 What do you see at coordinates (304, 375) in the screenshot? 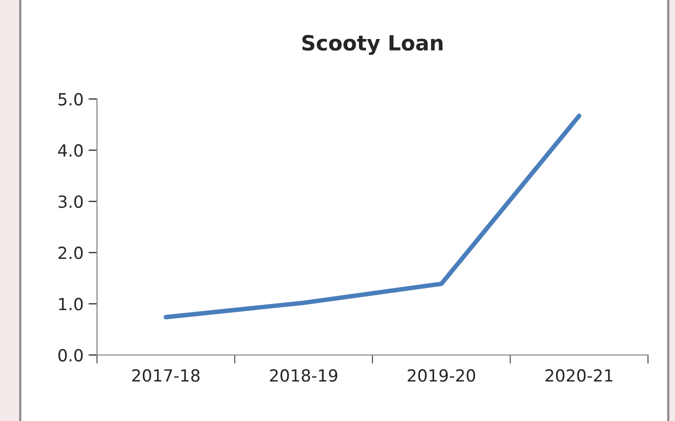
I see `x-tick-label: 2018-19` at bounding box center [304, 375].